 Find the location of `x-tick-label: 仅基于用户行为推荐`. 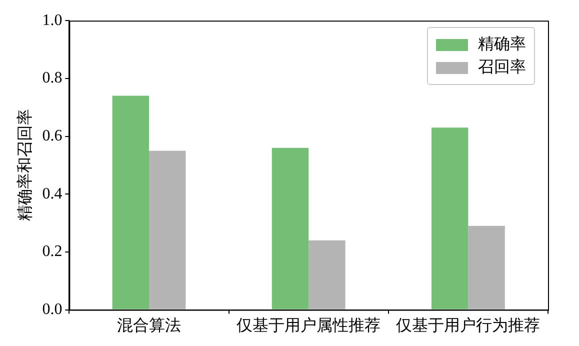

x-tick-label: 仅基于用户行为推荐 is located at coordinates (468, 325).